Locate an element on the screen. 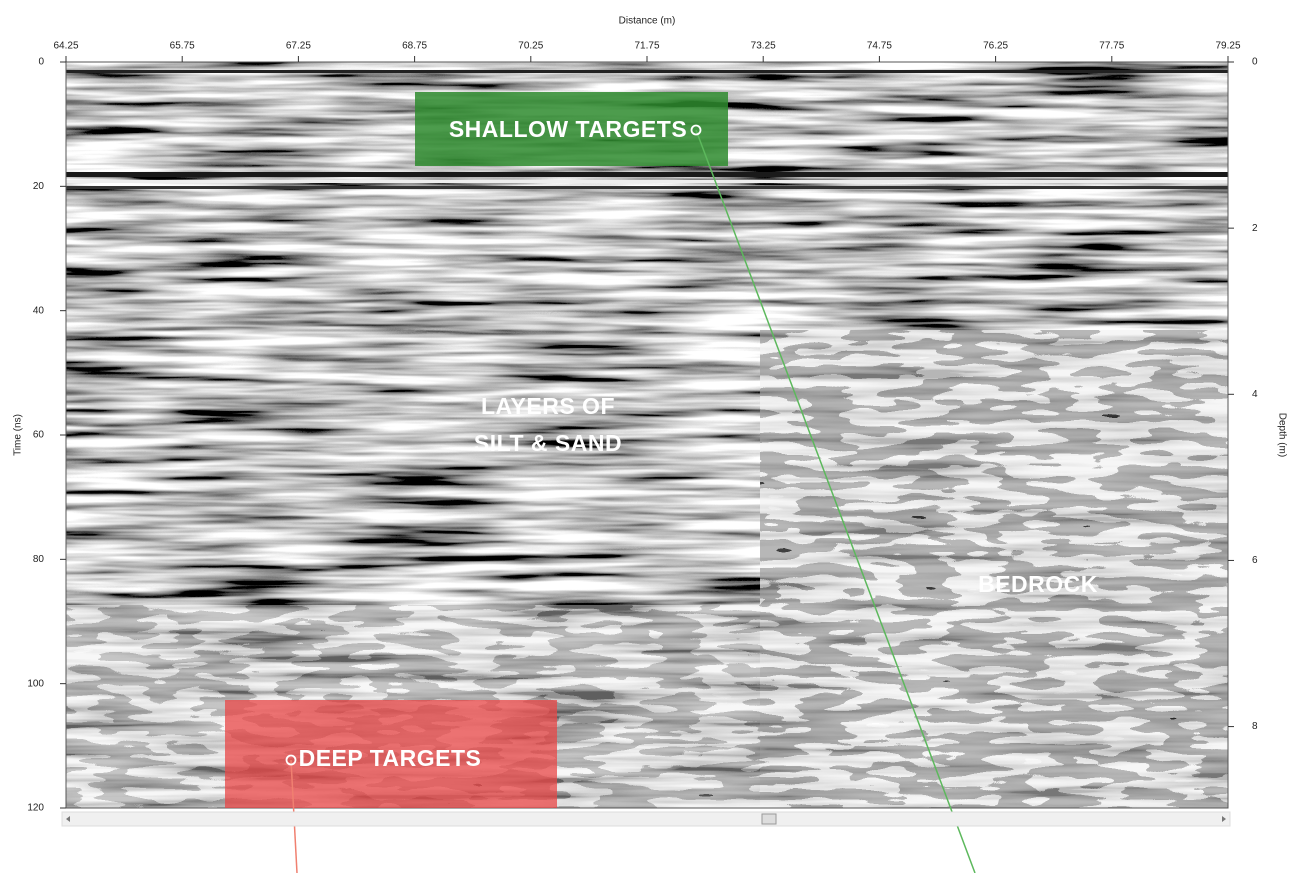 The image size is (1300, 873). x-tick-label: 73.25 is located at coordinates (763, 46).